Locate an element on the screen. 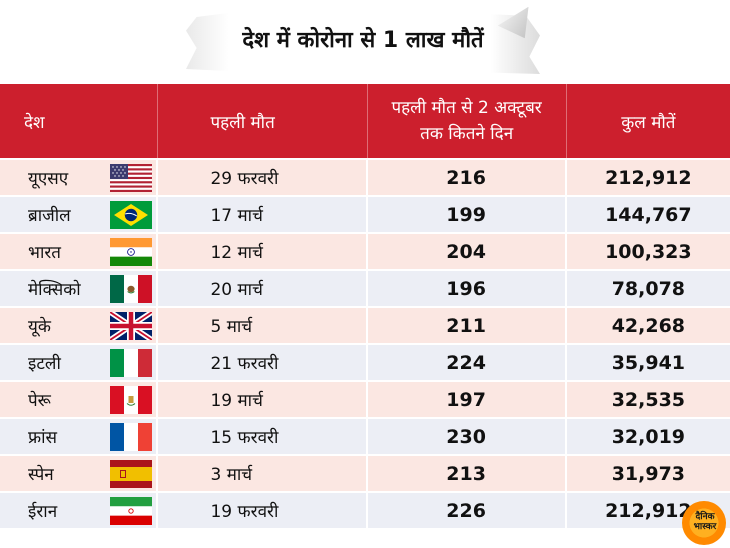 This screenshot has width=730, height=548. table-row: ईरान 19 फरवरी 226 212,912 is located at coordinates (365, 509).